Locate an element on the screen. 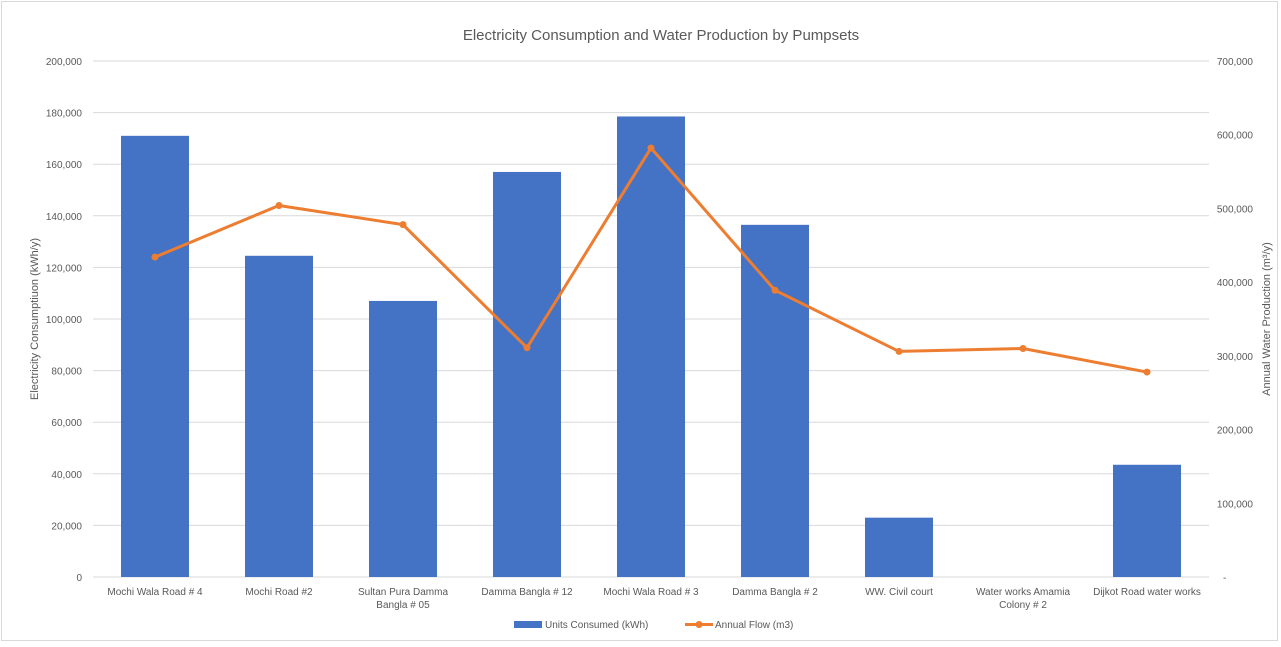  left-tick-label: 20,000 is located at coordinates (66, 526).